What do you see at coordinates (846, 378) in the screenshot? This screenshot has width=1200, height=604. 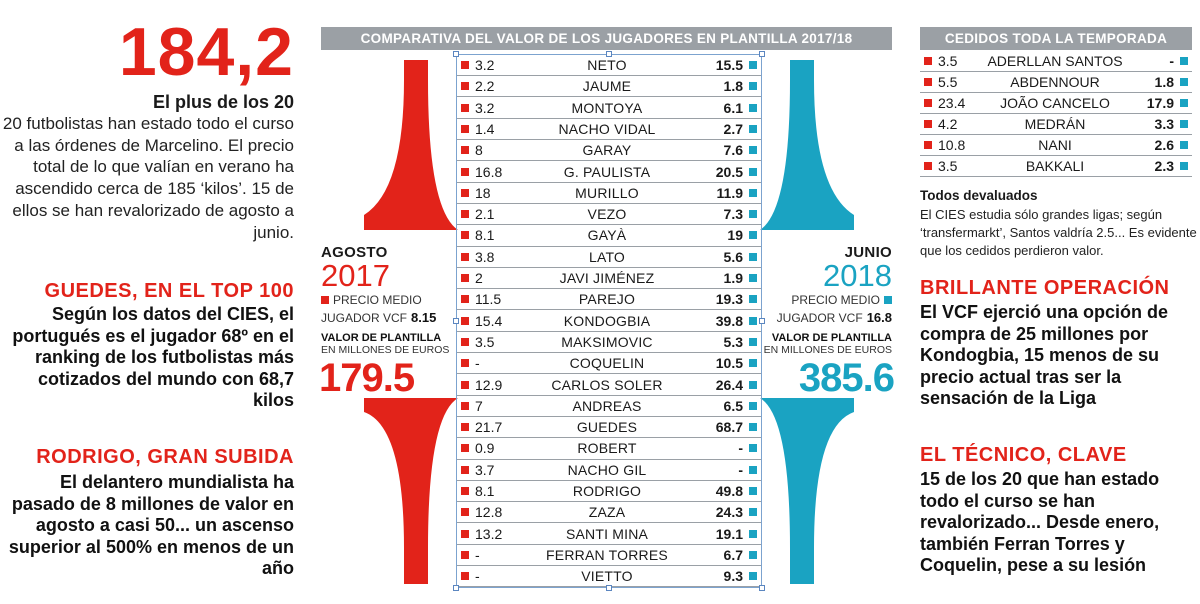 I see `june-squad-value: 385.6` at bounding box center [846, 378].